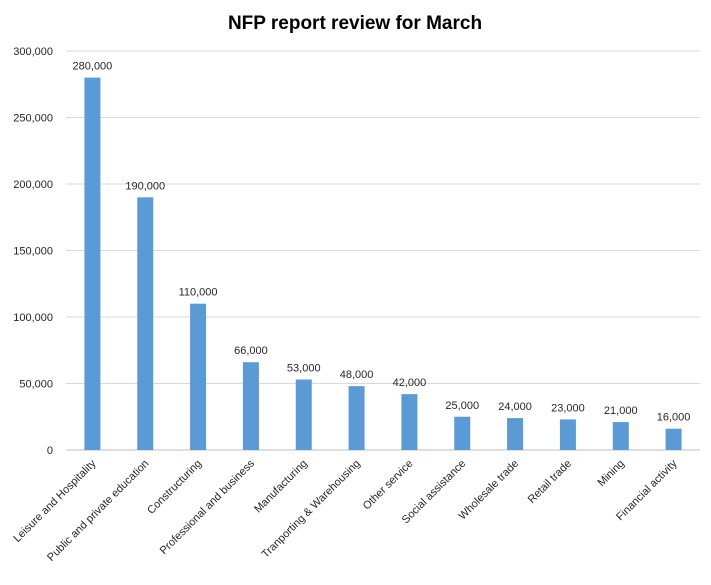 This screenshot has height=585, width=711. What do you see at coordinates (621, 411) in the screenshot?
I see `data-label: 21,000` at bounding box center [621, 411].